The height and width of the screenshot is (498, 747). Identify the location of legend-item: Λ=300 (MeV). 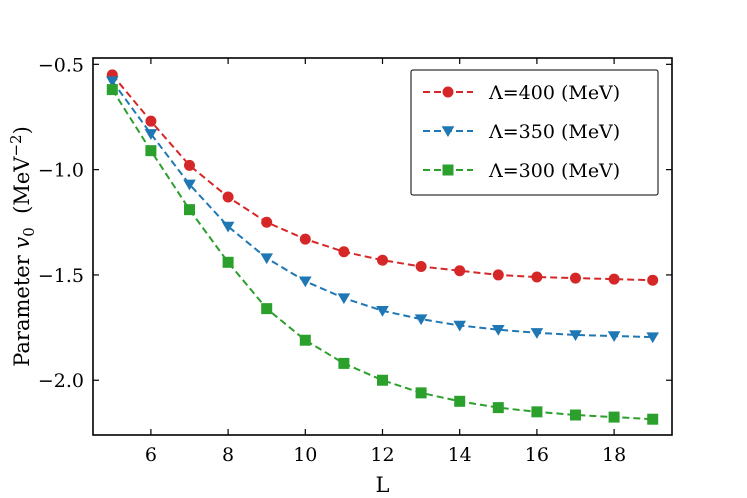
(521, 171).